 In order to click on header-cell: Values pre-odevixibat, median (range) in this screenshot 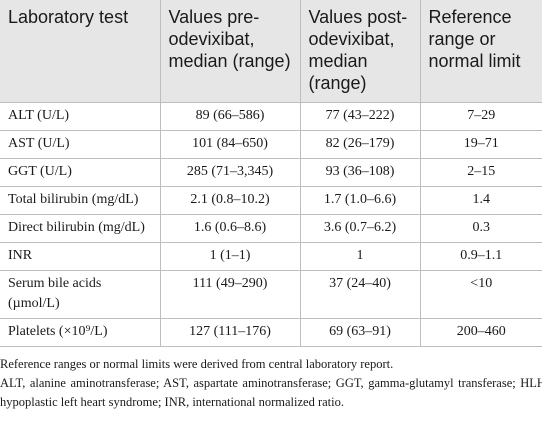, I will do `click(229, 51)`.